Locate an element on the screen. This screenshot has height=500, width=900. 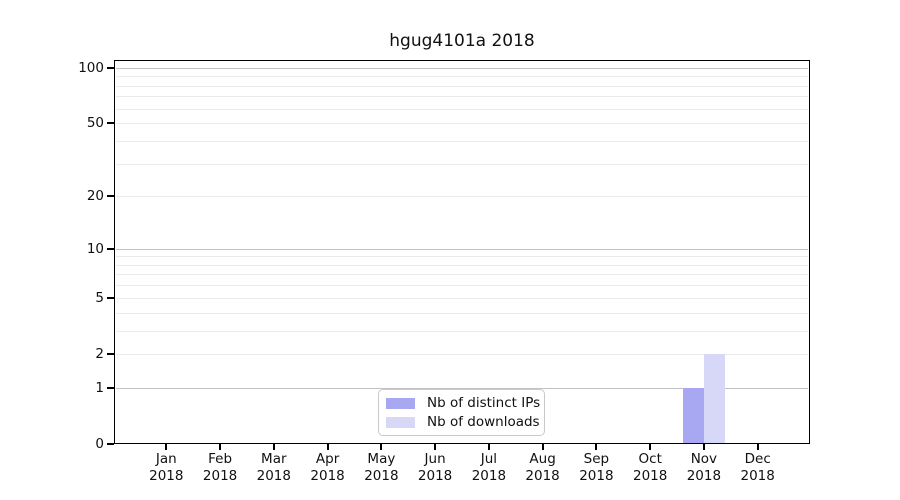
x-axis-month-label: Oct is located at coordinates (650, 459).